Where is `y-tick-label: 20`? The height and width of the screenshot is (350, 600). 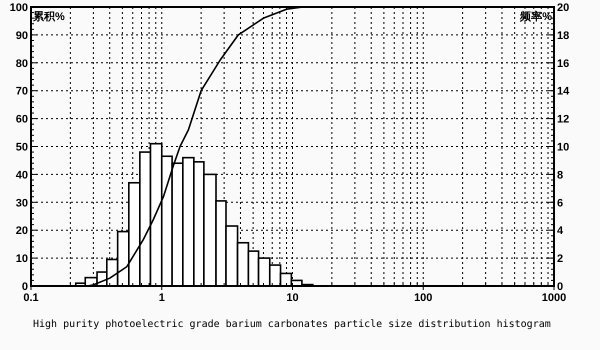
y-tick-label: 20 is located at coordinates (22, 231).